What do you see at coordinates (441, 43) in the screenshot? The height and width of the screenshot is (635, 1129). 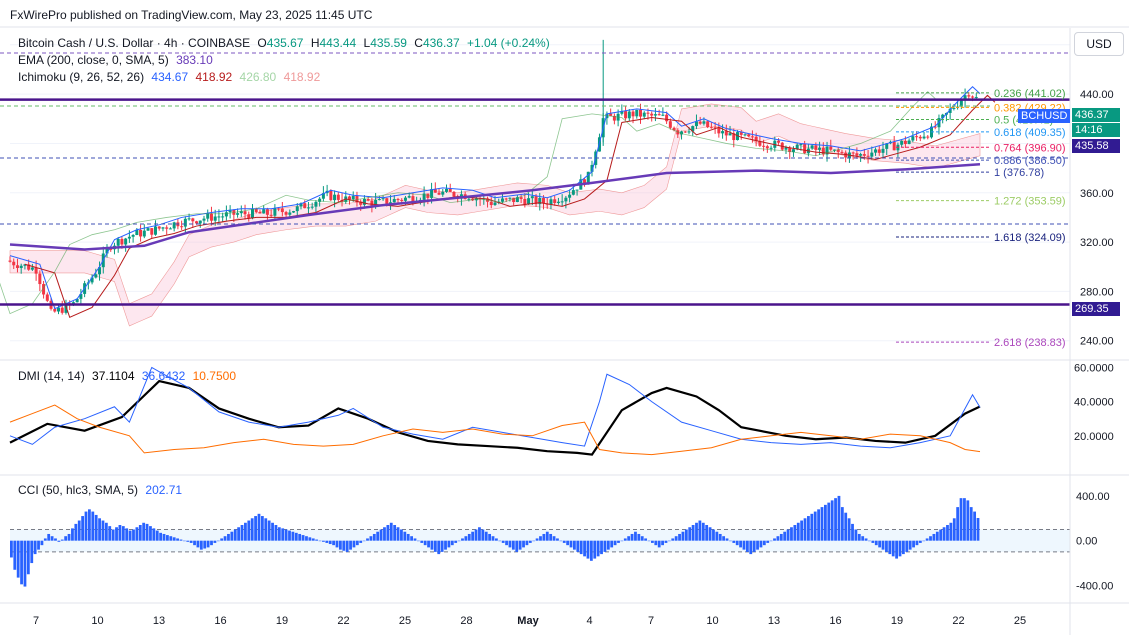 I see `close-value: 436.37` at bounding box center [441, 43].